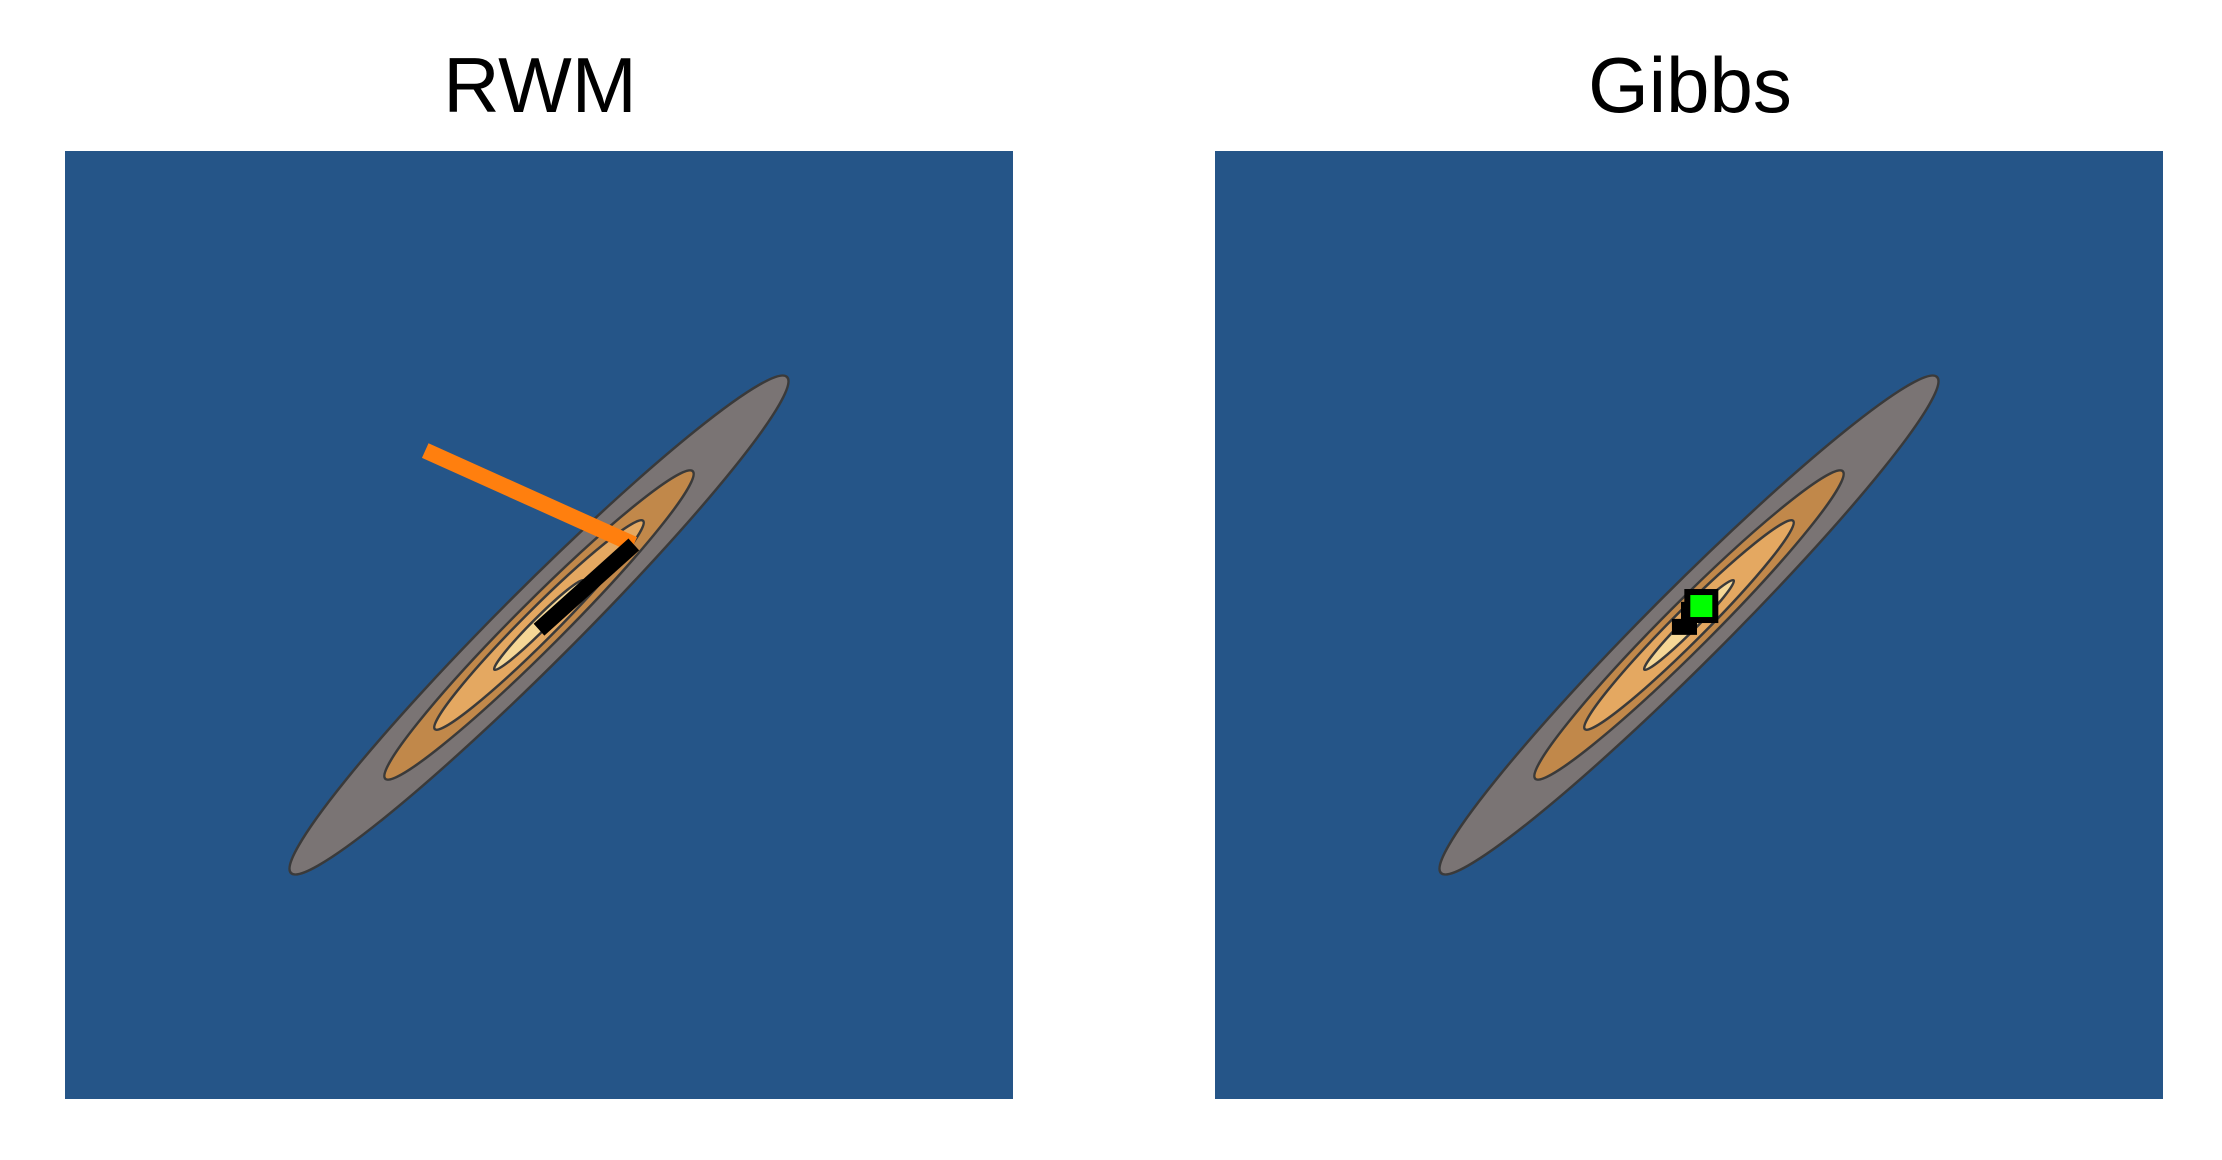 The image size is (2222, 1160). Describe the element at coordinates (1701, 606) in the screenshot. I see `current-point-marker` at that location.